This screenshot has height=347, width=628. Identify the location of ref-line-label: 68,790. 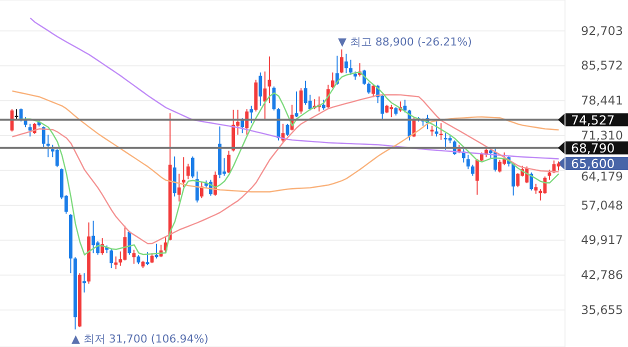
(593, 148).